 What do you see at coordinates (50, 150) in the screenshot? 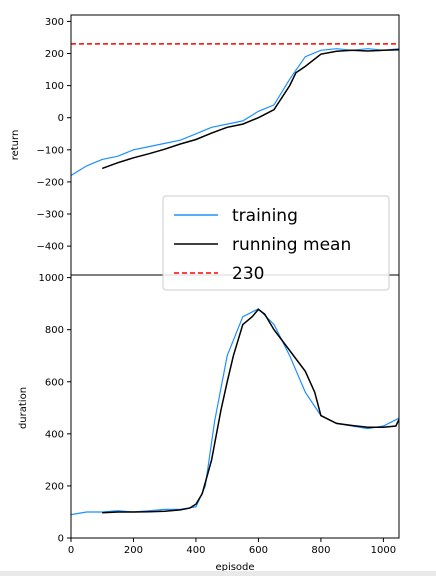
I see `y-tick-label: −100` at bounding box center [50, 150].